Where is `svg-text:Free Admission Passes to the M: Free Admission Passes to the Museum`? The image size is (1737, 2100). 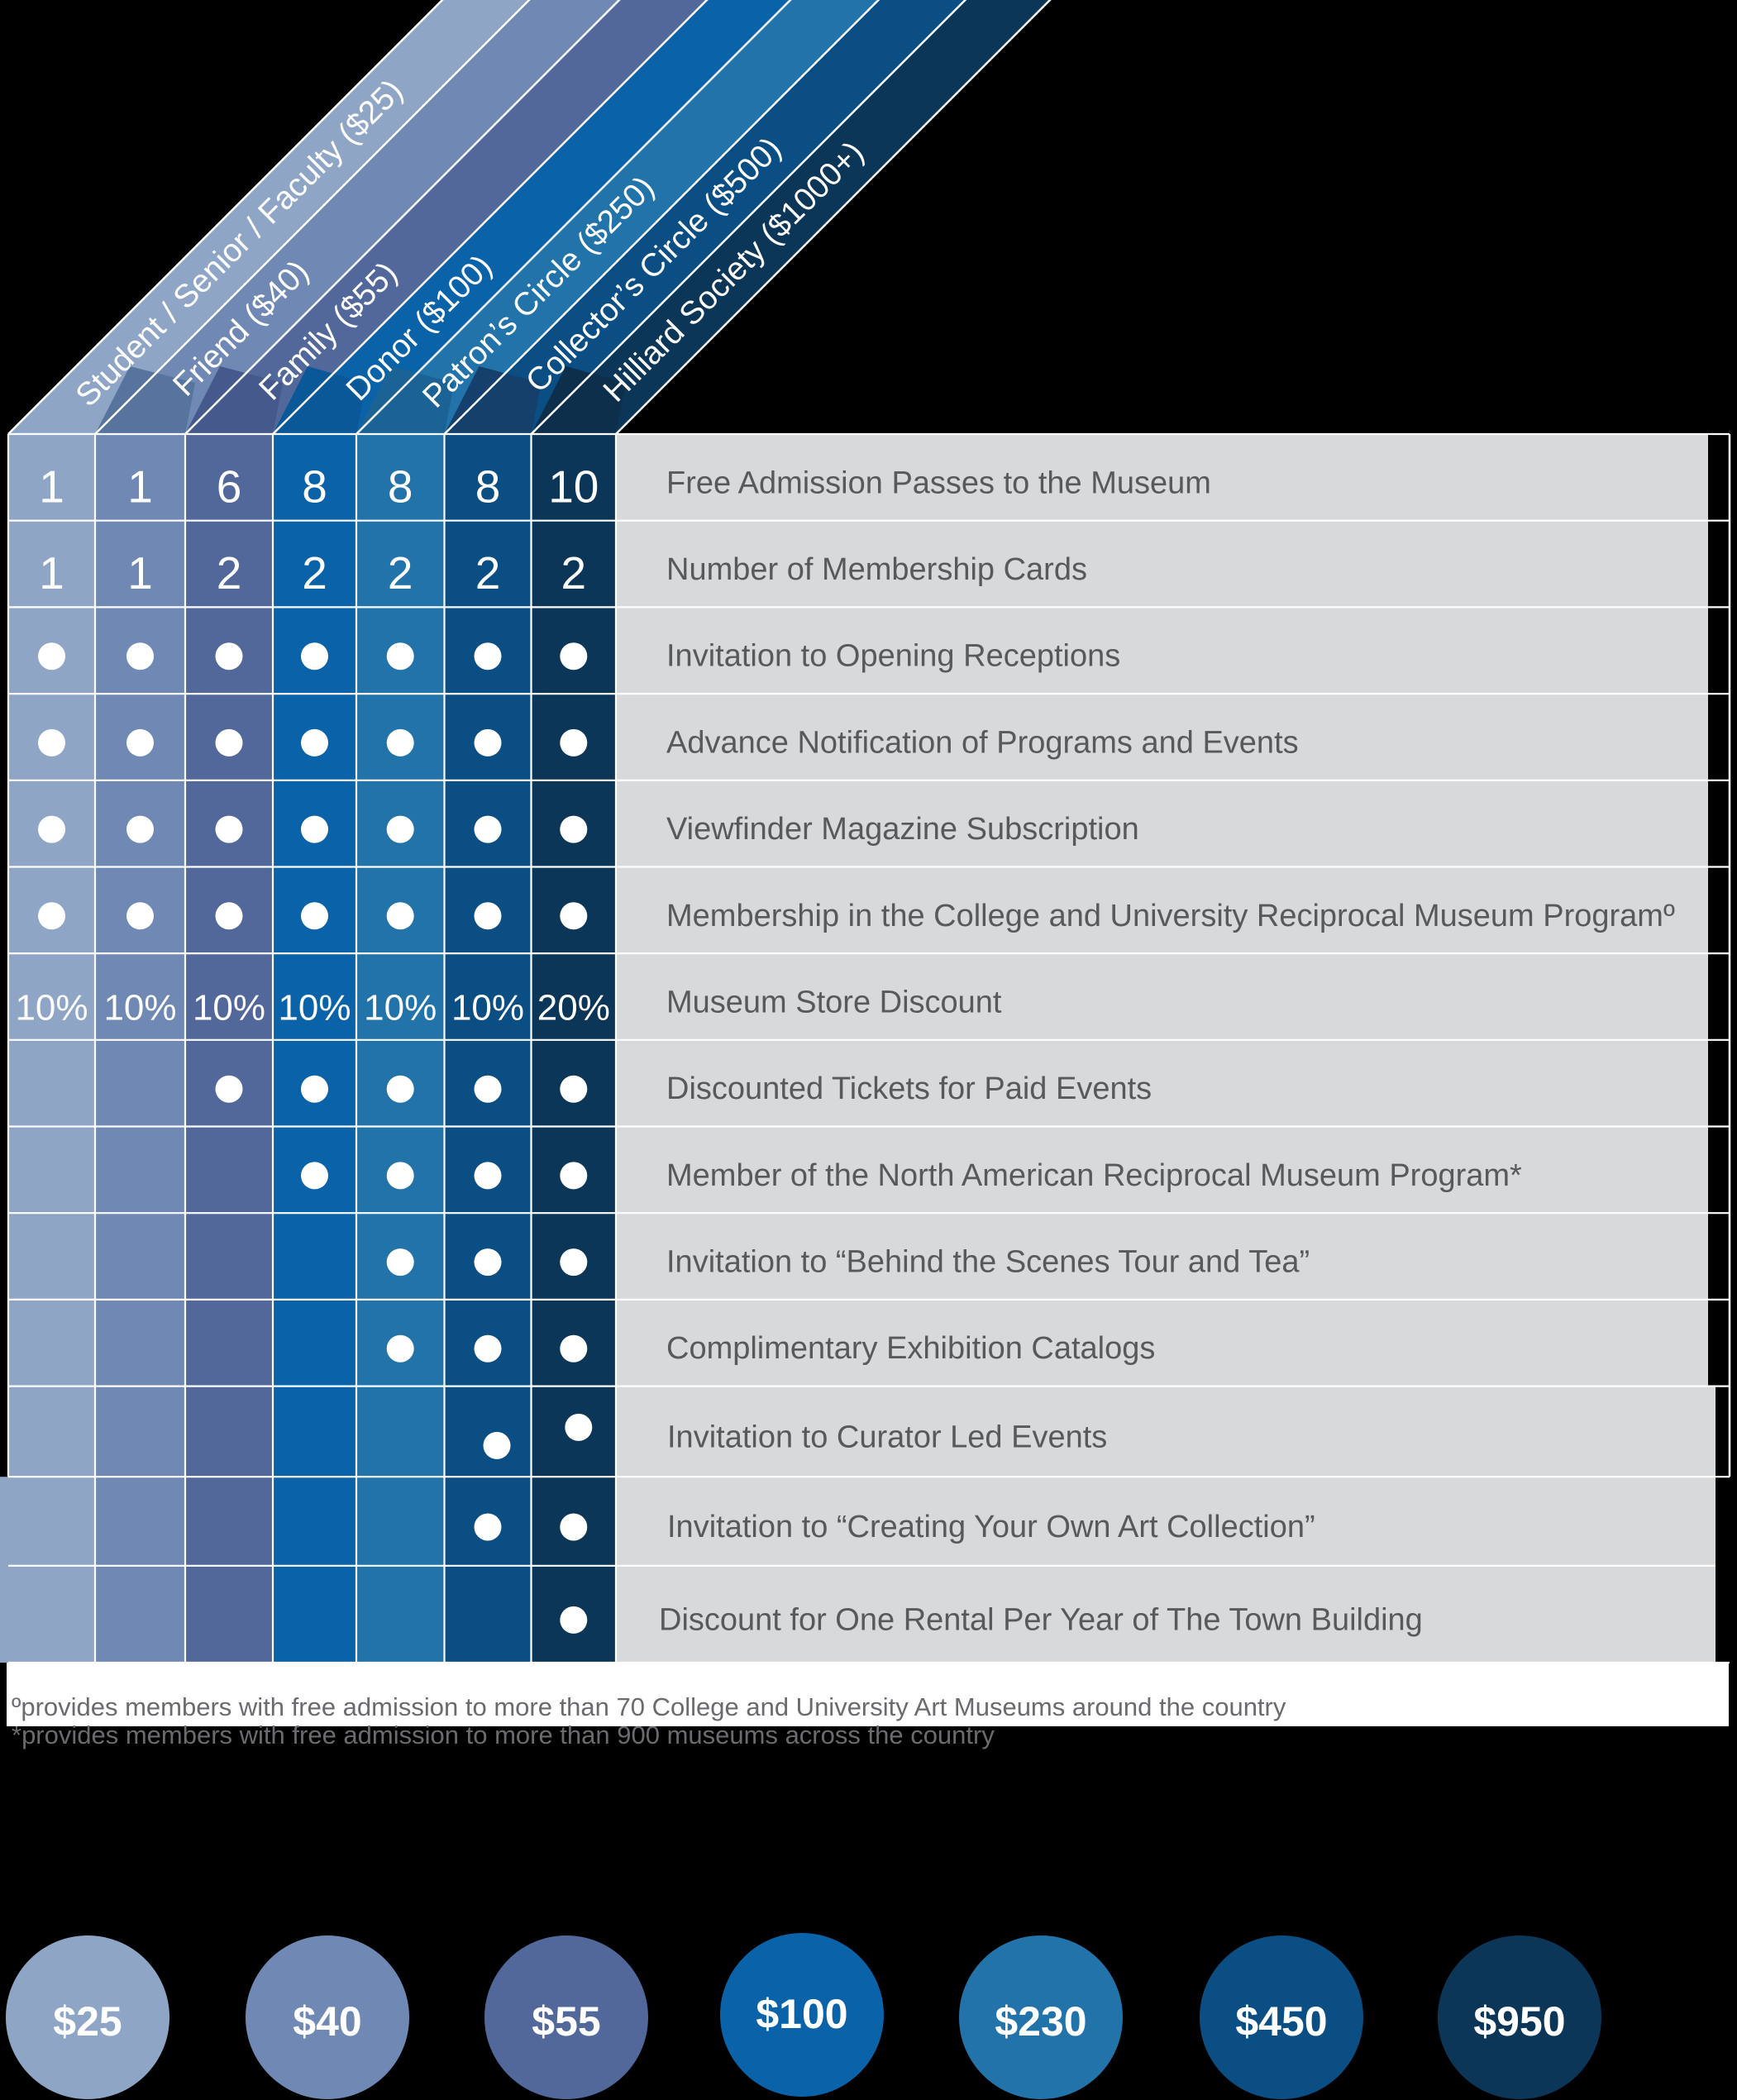
svg-text:Free Admission Passes to the M: Free Admission Passes to the Museum is located at coordinates (938, 482).